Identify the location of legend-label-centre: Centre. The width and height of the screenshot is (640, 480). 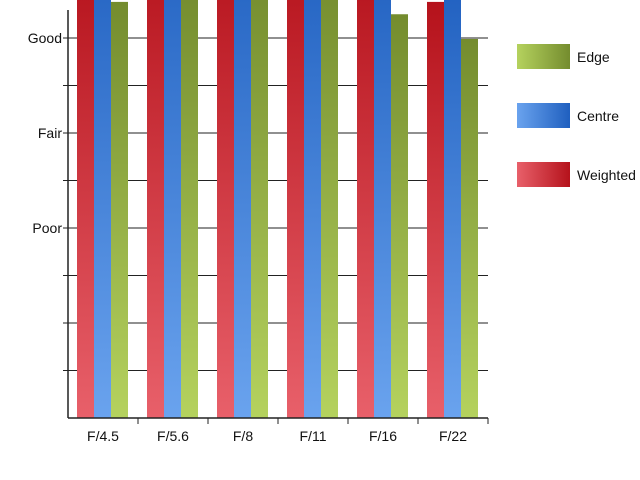
(598, 116).